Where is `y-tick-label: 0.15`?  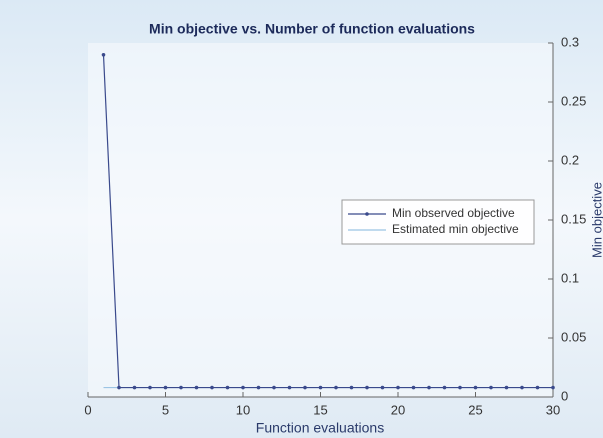
y-tick-label: 0.15 is located at coordinates (573, 218).